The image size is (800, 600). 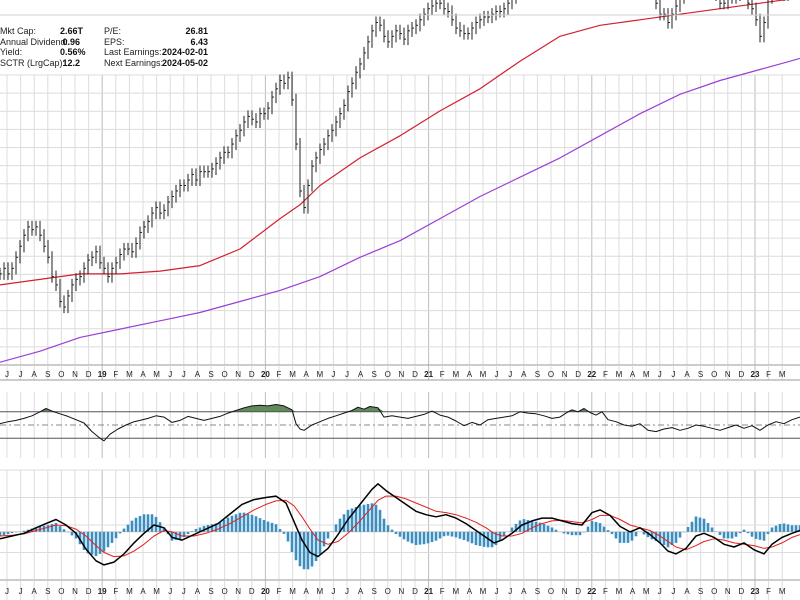 What do you see at coordinates (428, 374) in the screenshot?
I see `month-label: 21` at bounding box center [428, 374].